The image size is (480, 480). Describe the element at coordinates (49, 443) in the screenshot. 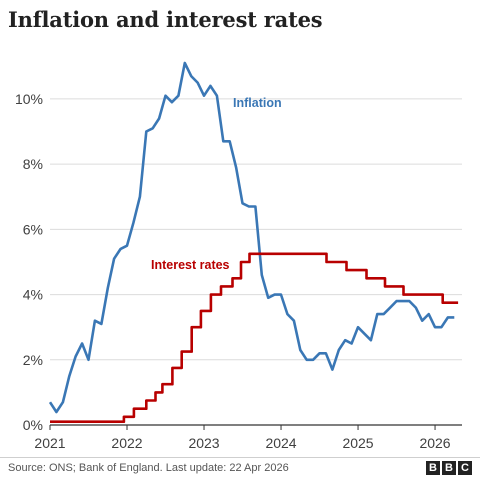

I see `x-tick-label: 2021` at that location.